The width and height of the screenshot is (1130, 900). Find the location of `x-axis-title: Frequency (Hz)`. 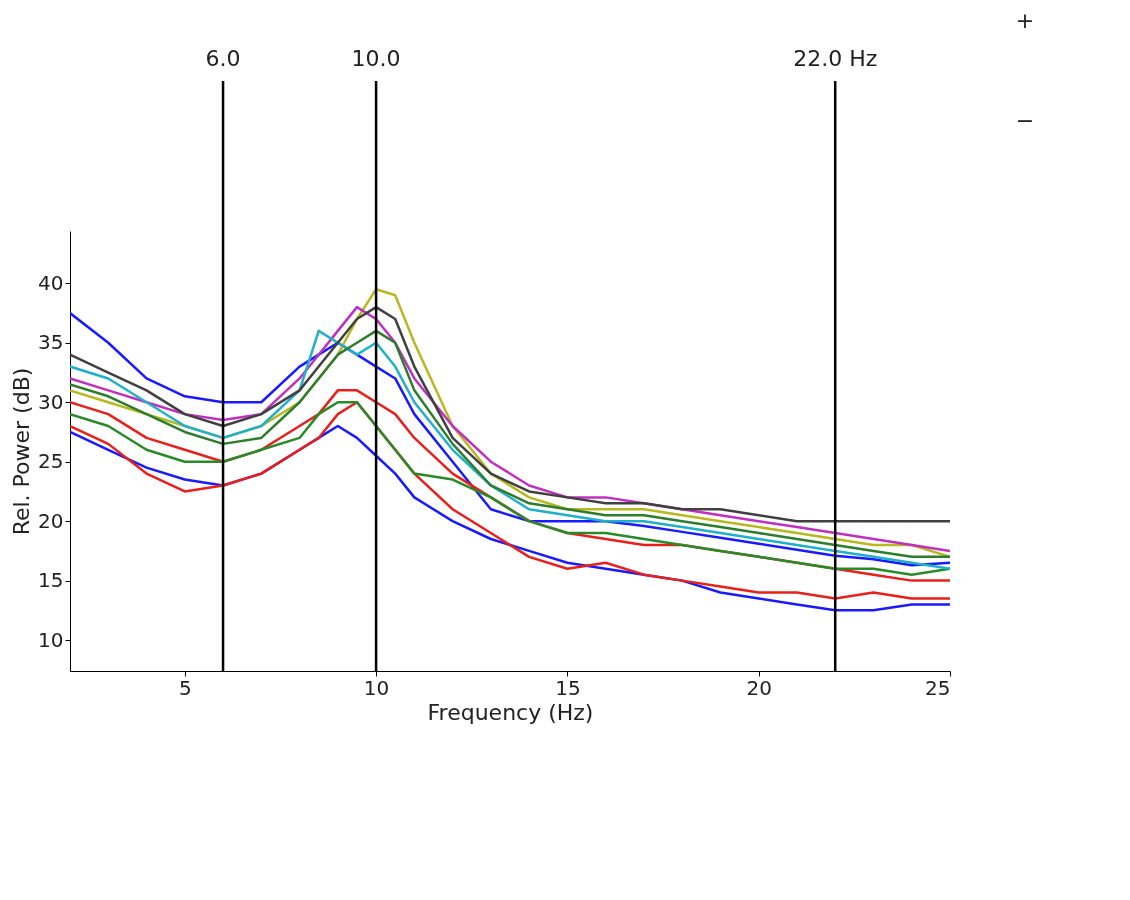

x-axis-title: Frequency (Hz) is located at coordinates (510, 712).